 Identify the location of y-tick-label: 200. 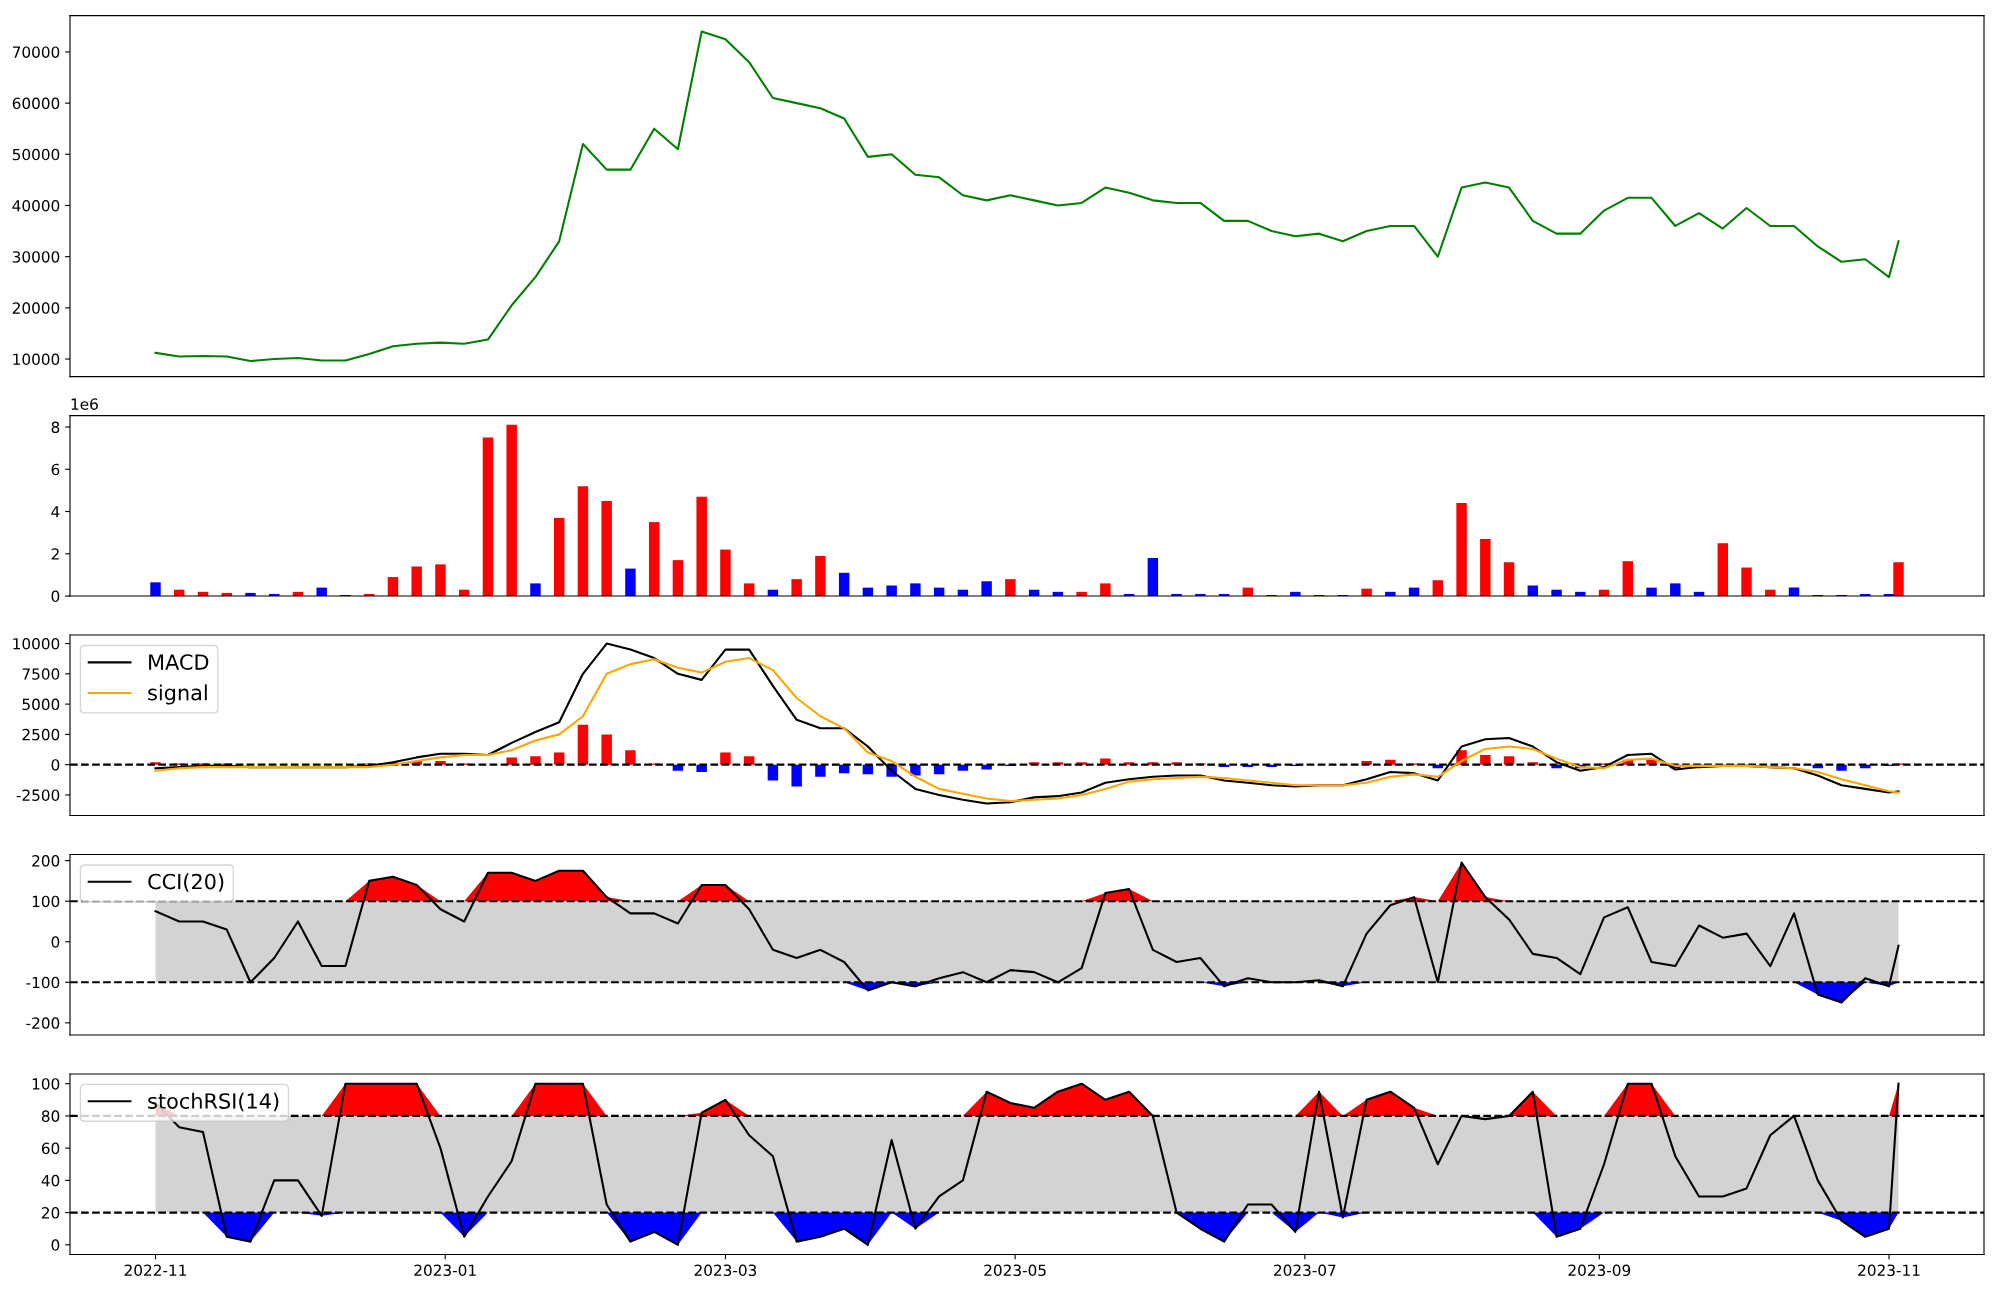
(46, 861).